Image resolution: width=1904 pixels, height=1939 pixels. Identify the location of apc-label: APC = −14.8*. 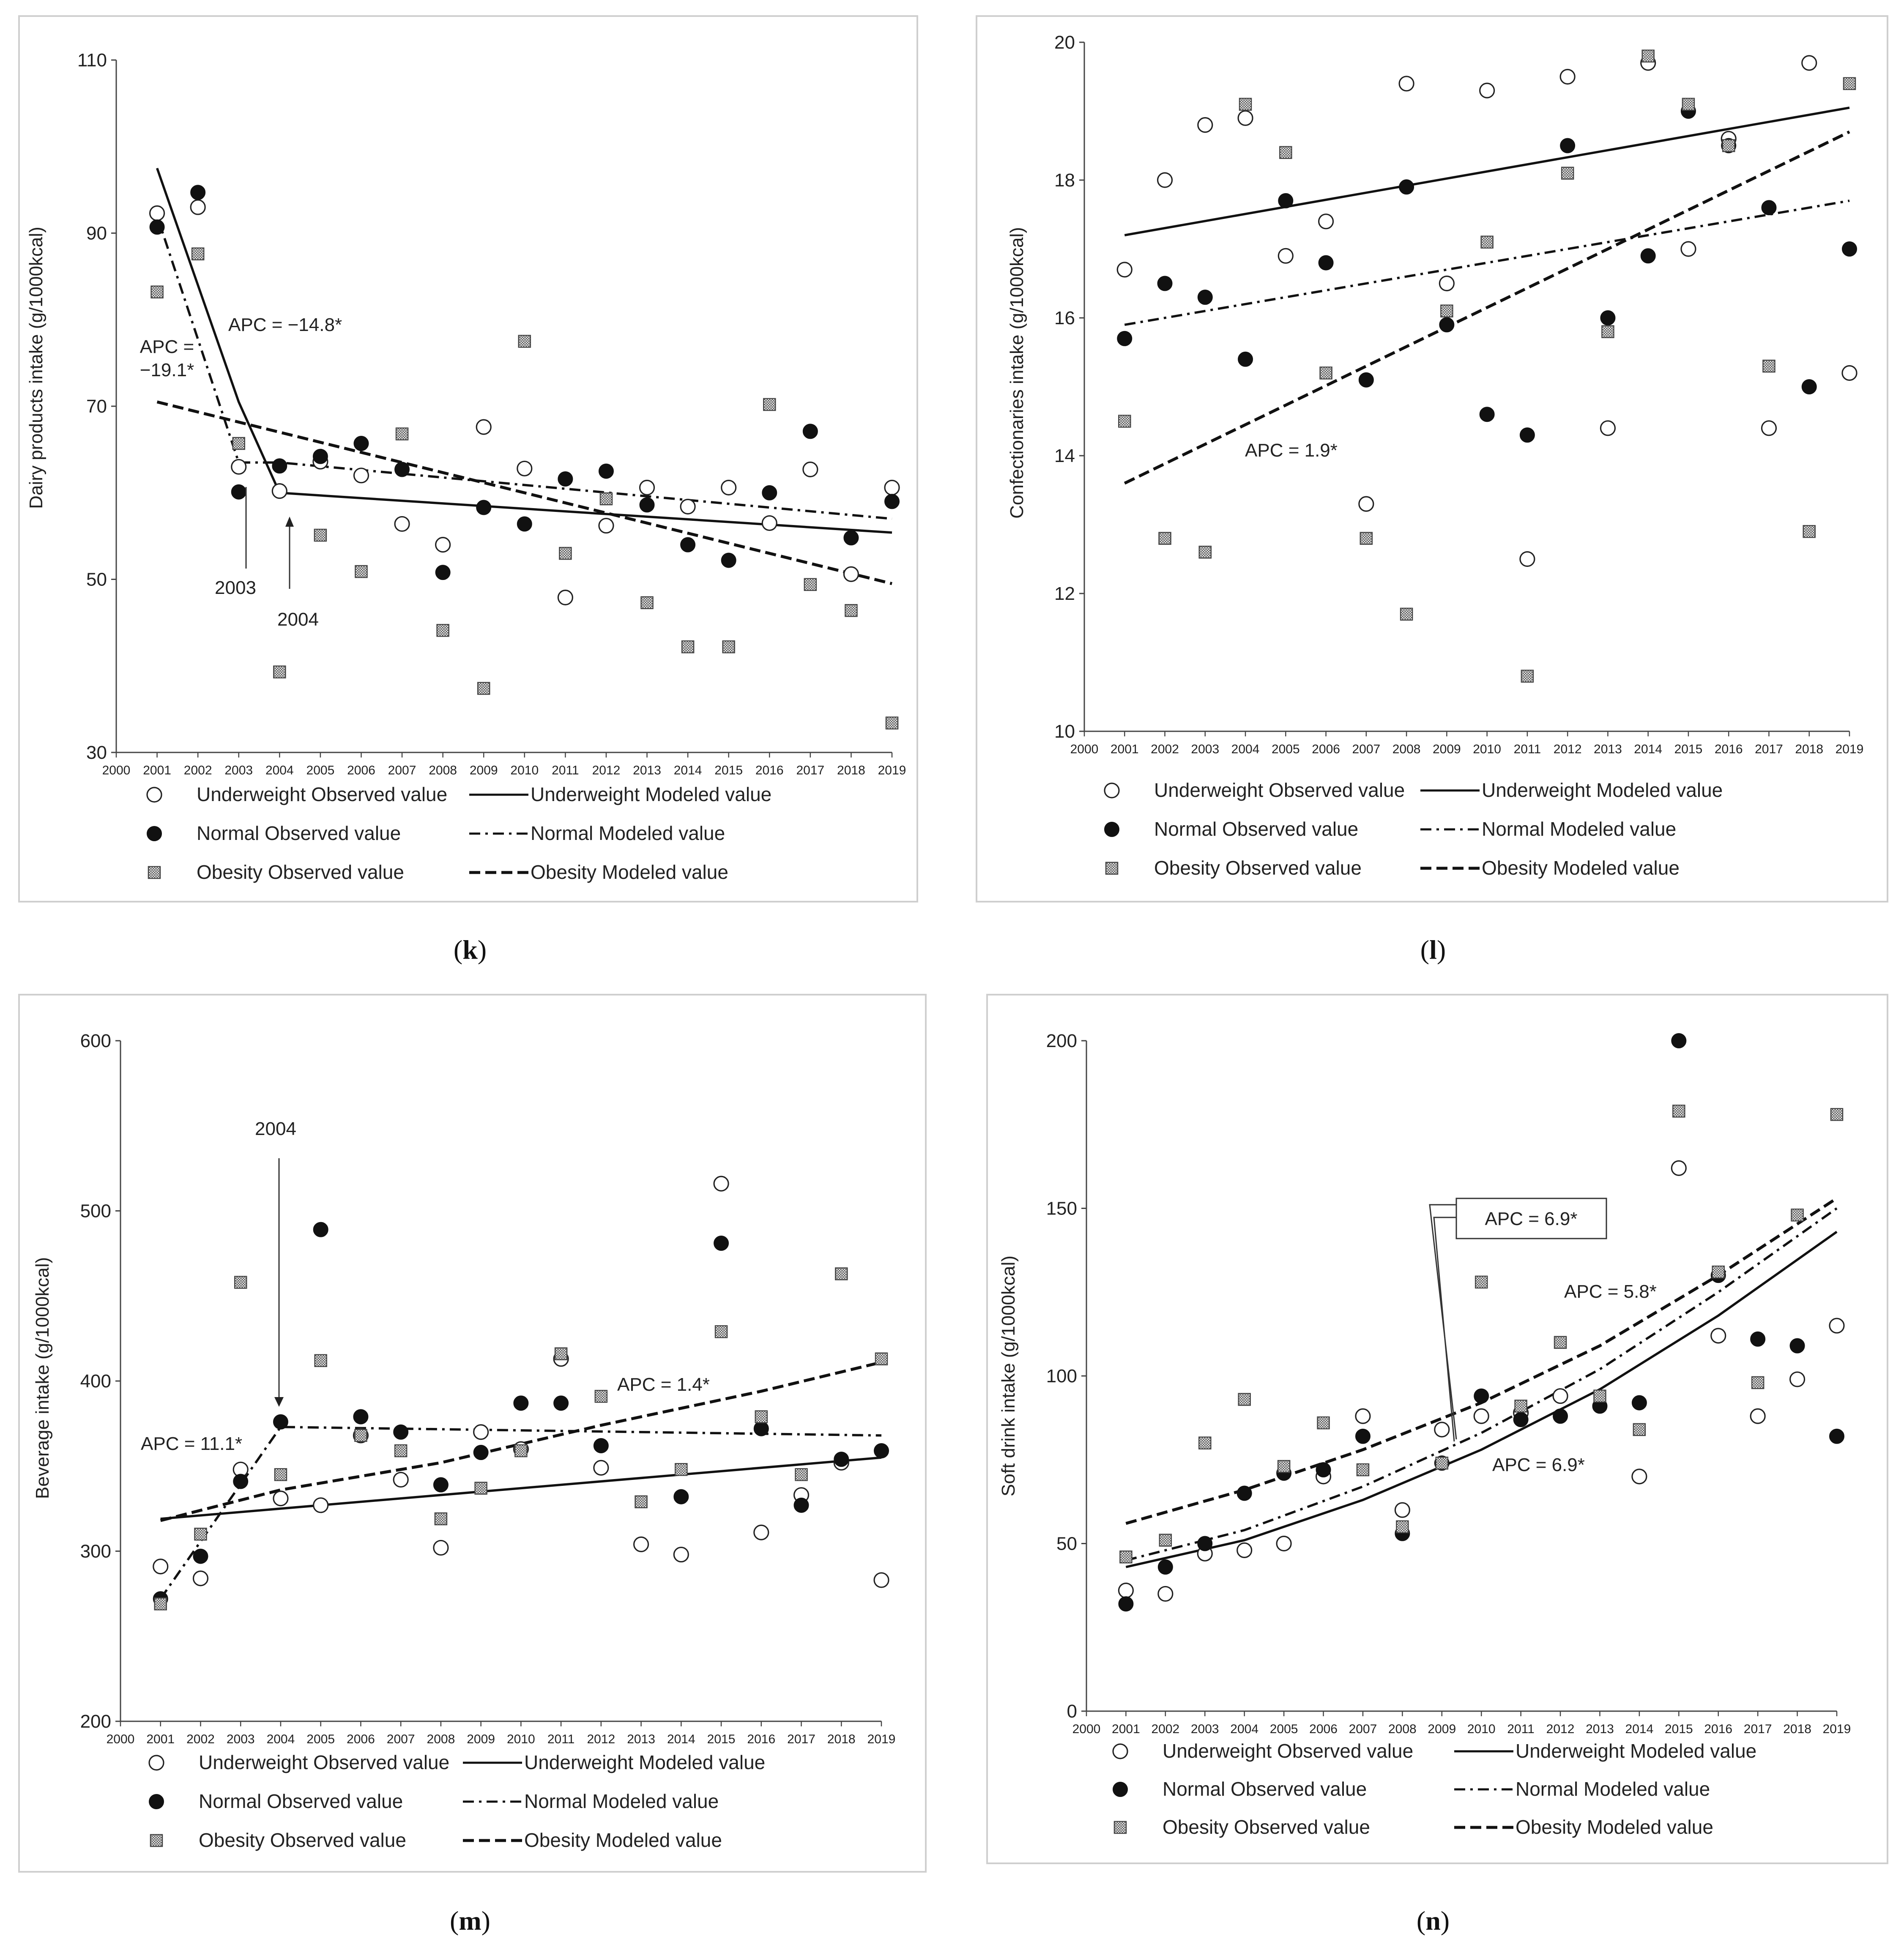
(285, 325).